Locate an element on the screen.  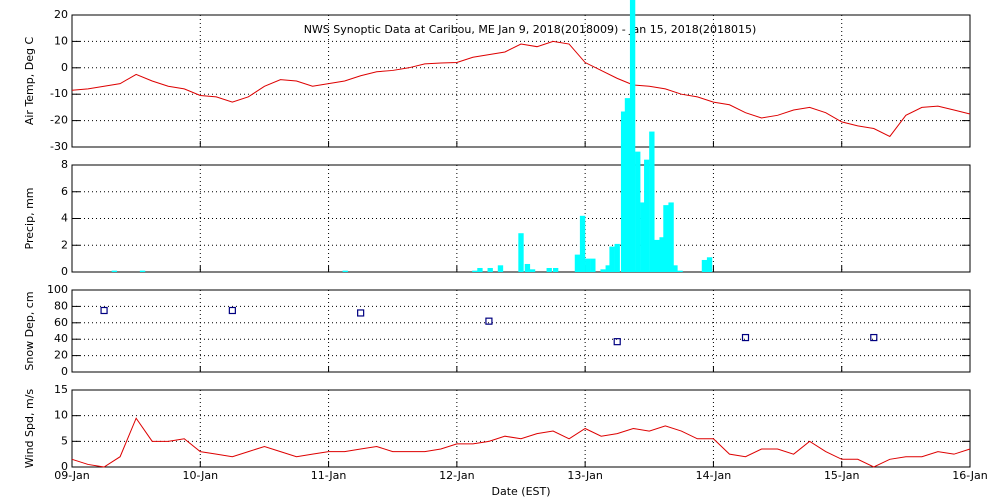
data-line is located at coordinates (521, 442).